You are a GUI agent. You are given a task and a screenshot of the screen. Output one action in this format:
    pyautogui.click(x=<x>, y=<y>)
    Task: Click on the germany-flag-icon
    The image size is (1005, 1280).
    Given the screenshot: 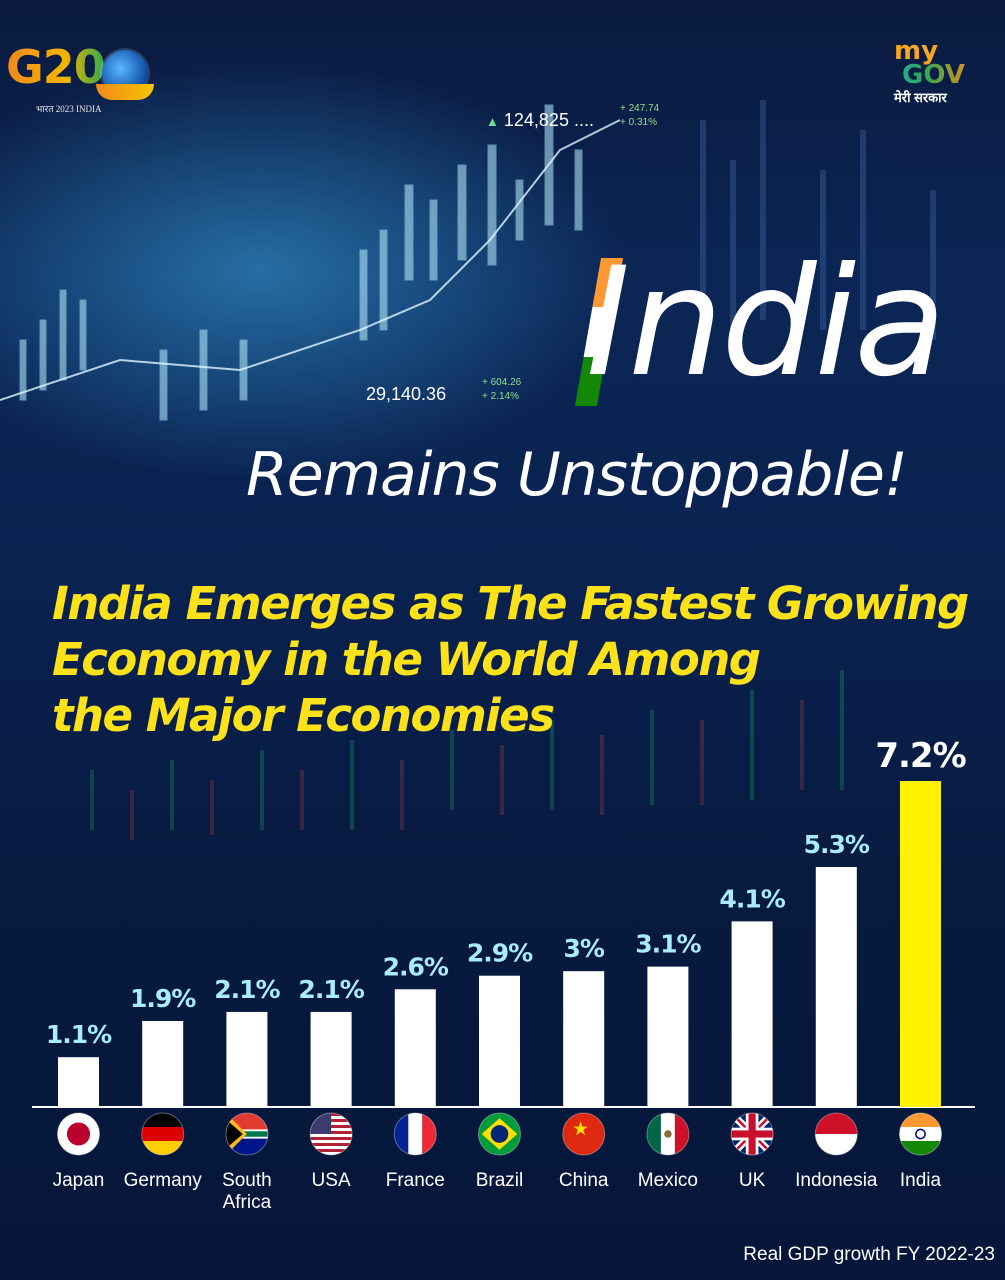 What is the action you would take?
    pyautogui.click(x=163, y=1134)
    